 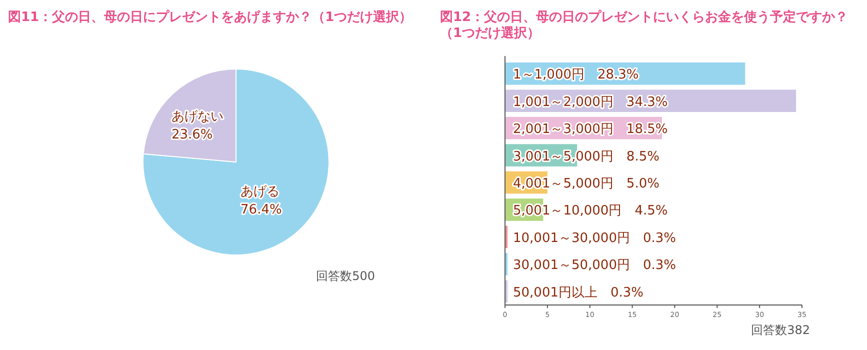 I want to click on category-label: 30,001～50,000円 0.3%, so click(x=594, y=266).